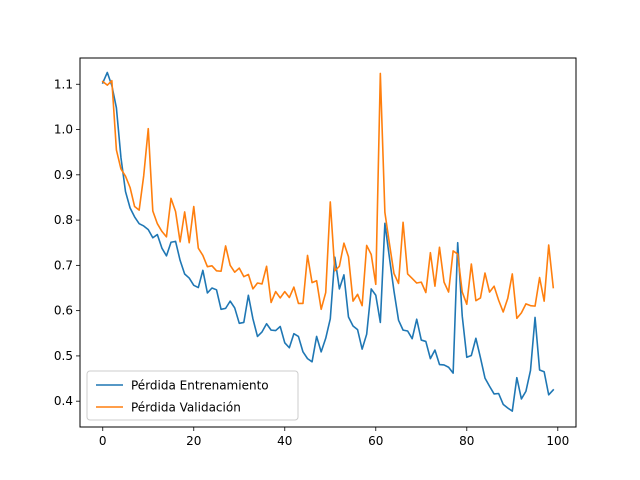  Describe the element at coordinates (557, 441) in the screenshot. I see `x-tick-label: 100` at that location.